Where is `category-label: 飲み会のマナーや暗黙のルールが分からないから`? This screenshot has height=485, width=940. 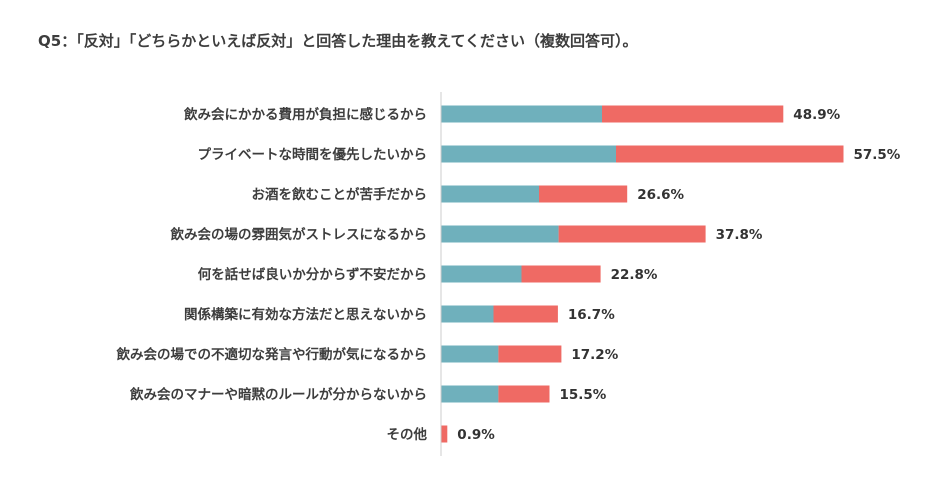 category-label: 飲み会のマナーや暗黙のルールが分からないから is located at coordinates (278, 394).